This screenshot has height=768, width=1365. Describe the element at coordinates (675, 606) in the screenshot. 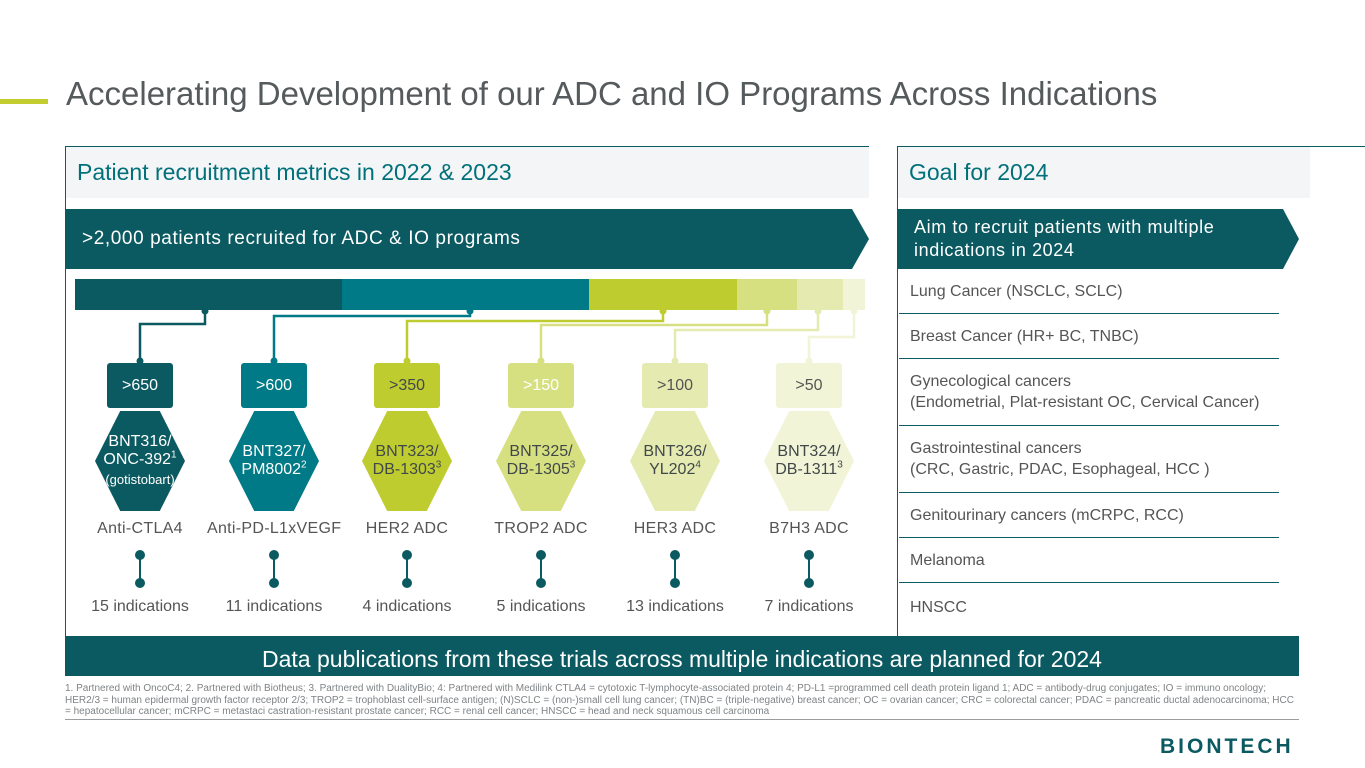

I see `program-indications-bnt326: 13 indications` at that location.